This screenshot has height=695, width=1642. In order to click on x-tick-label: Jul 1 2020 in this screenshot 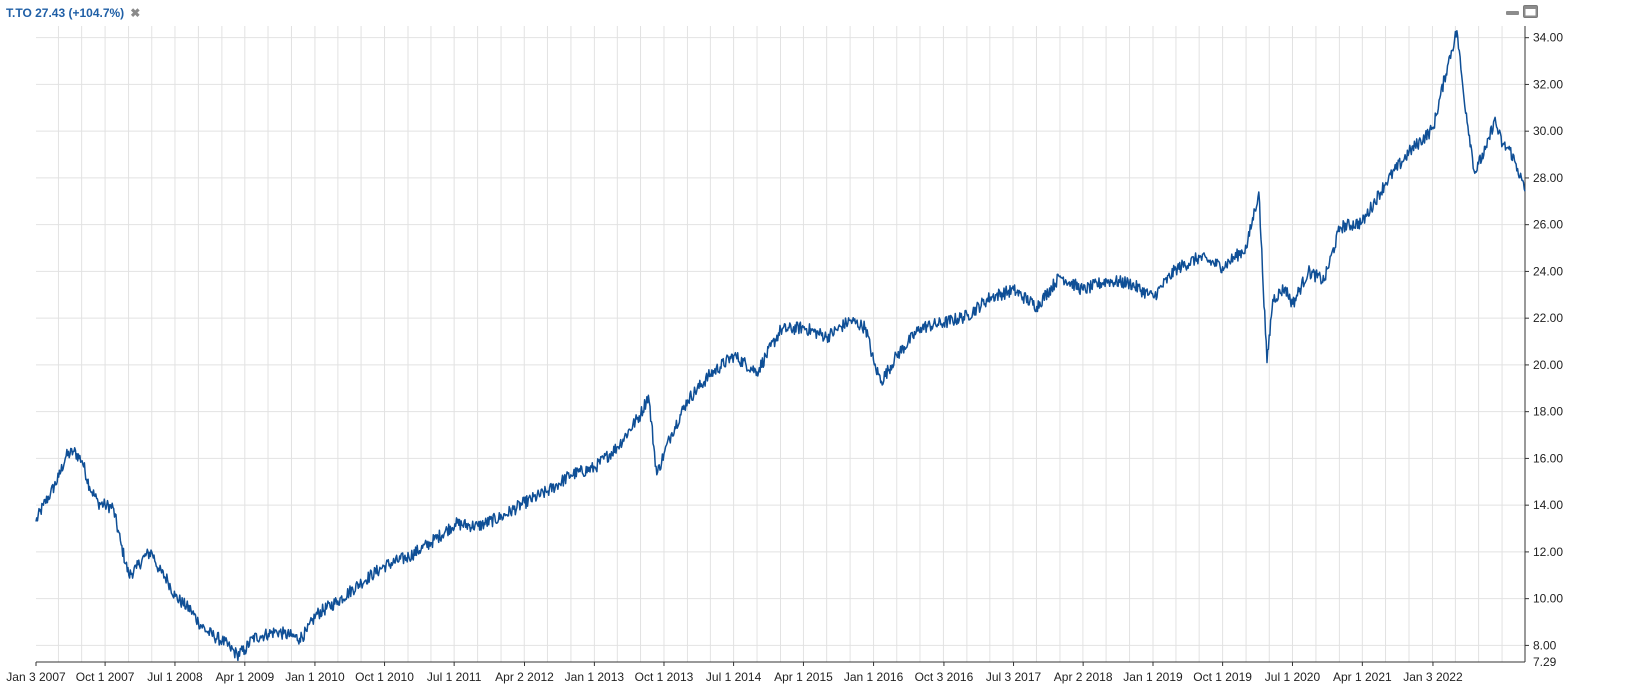, I will do `click(1293, 677)`.